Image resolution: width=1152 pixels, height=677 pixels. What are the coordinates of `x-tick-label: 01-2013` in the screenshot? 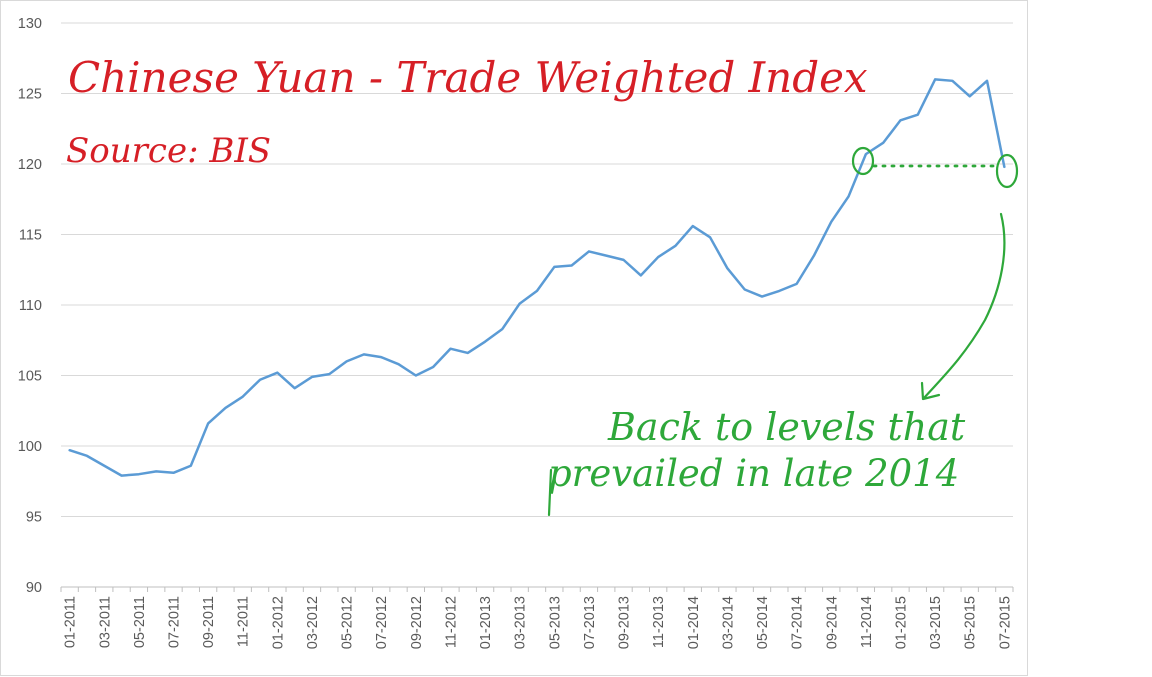 It's located at (486, 622).